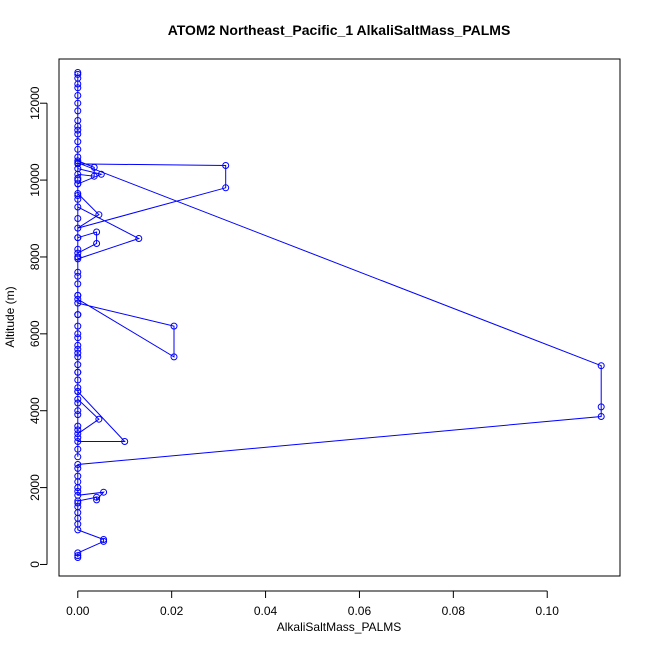  I want to click on y-tick-label-5: 10000, so click(35, 180).